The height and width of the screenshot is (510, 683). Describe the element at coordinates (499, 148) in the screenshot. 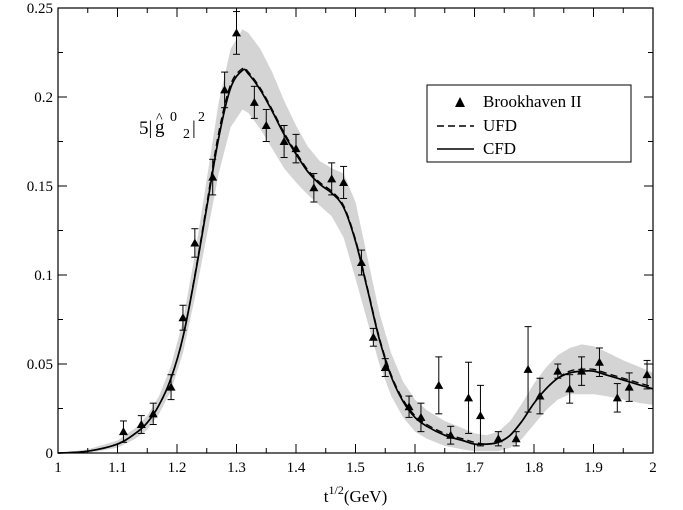

I see `legend-label-cfd: CFD` at that location.